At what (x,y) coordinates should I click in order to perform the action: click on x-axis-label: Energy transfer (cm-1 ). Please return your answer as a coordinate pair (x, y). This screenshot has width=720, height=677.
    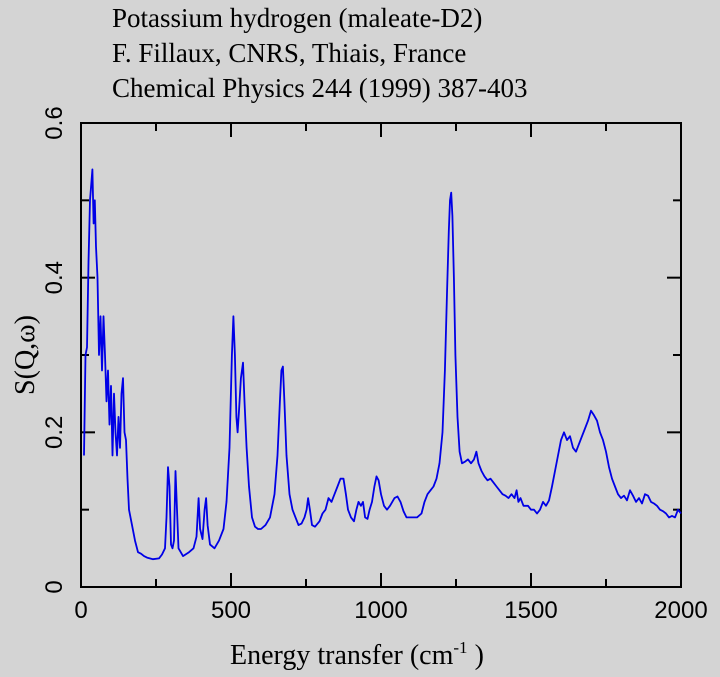
    Looking at the image, I should click on (357, 654).